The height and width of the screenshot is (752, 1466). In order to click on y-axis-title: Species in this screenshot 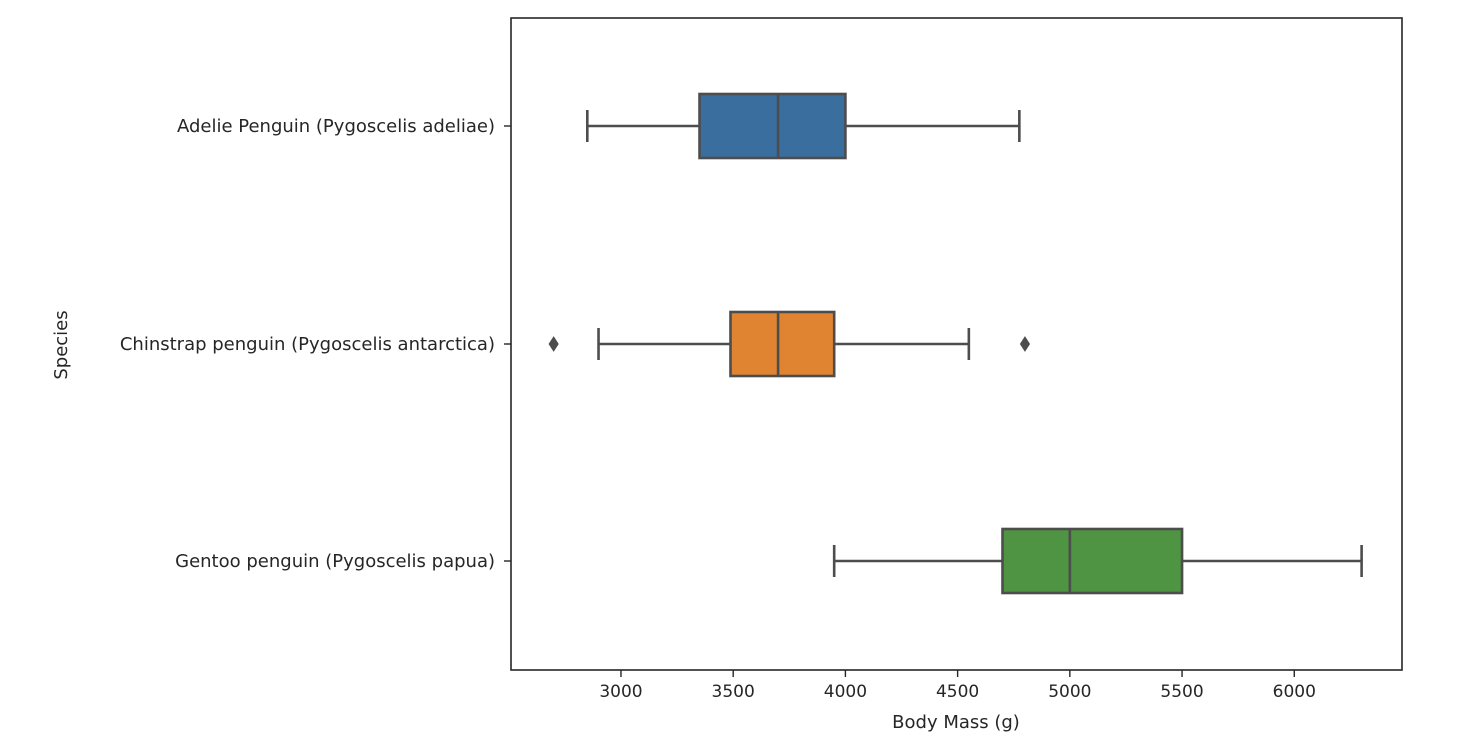, I will do `click(61, 344)`.